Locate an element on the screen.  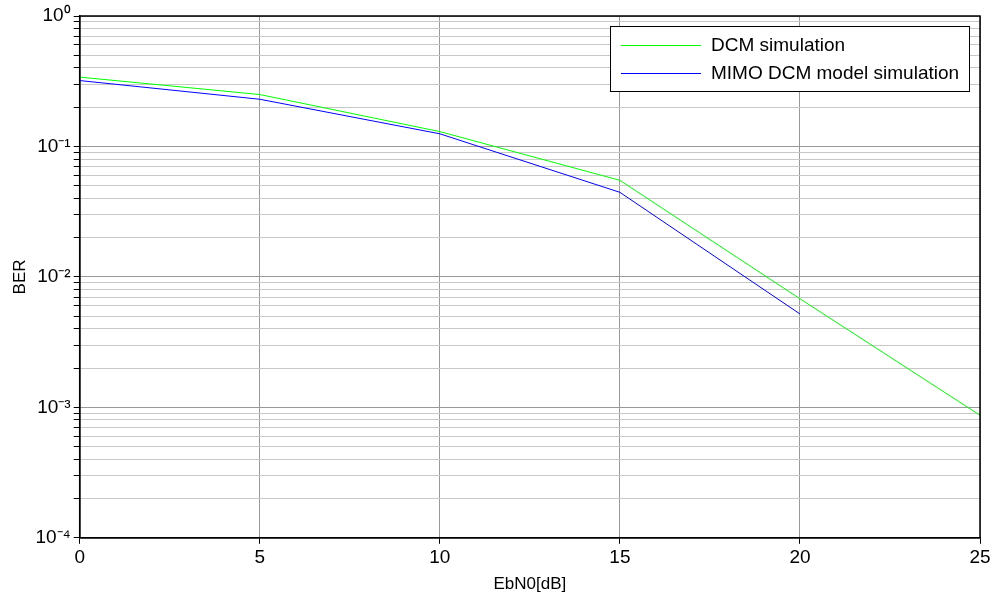
legend-label: DCM simulation is located at coordinates (778, 45).